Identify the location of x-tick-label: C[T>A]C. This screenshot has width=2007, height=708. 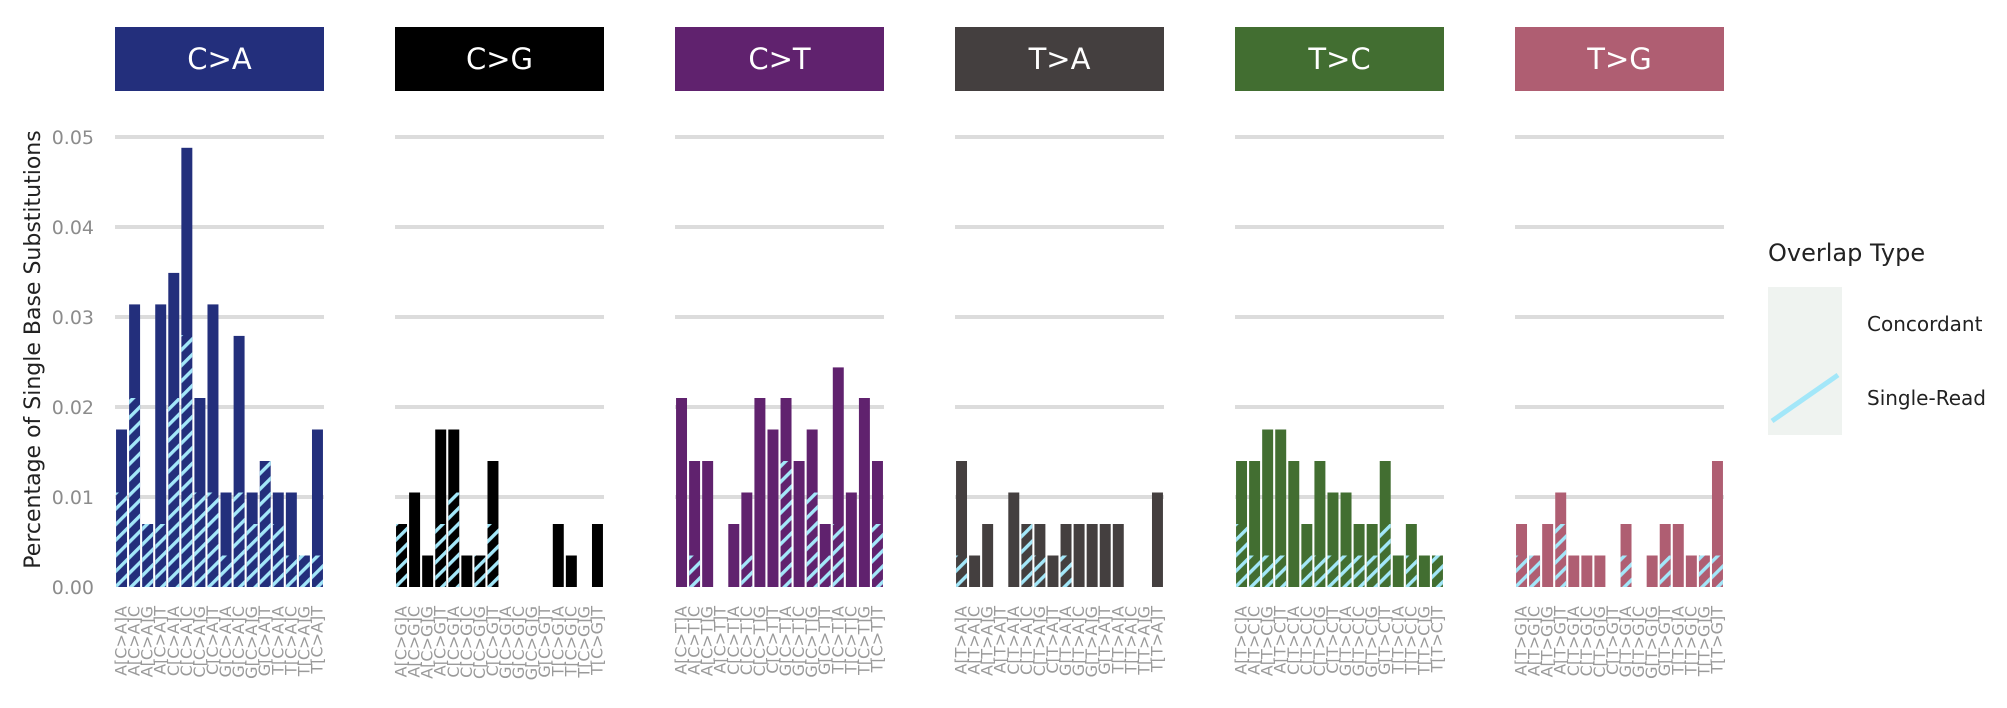
(1026, 640).